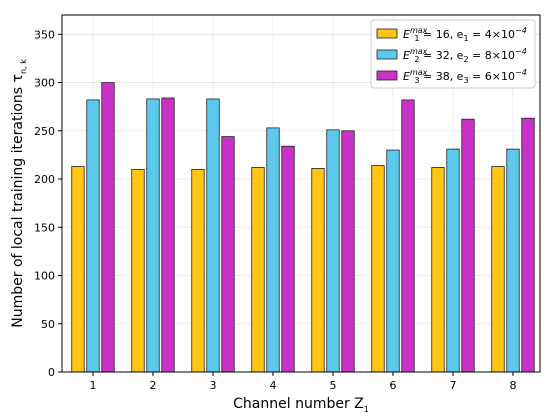 This screenshot has height=416, width=550. Describe the element at coordinates (387, 75) in the screenshot. I see `legend-swatch-series3` at that location.